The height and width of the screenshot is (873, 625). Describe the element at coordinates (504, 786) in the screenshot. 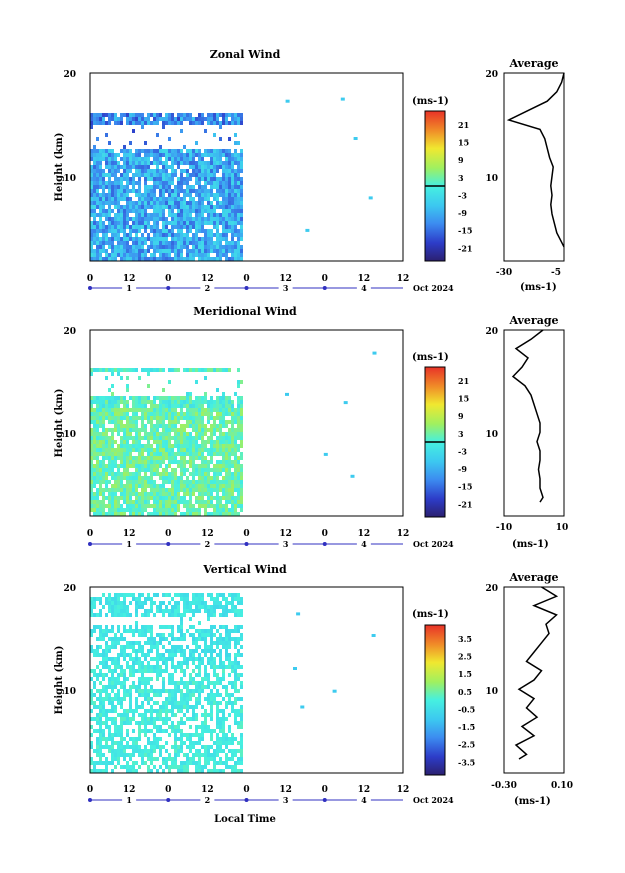

I see `profile-x-tick: -0.30` at that location.